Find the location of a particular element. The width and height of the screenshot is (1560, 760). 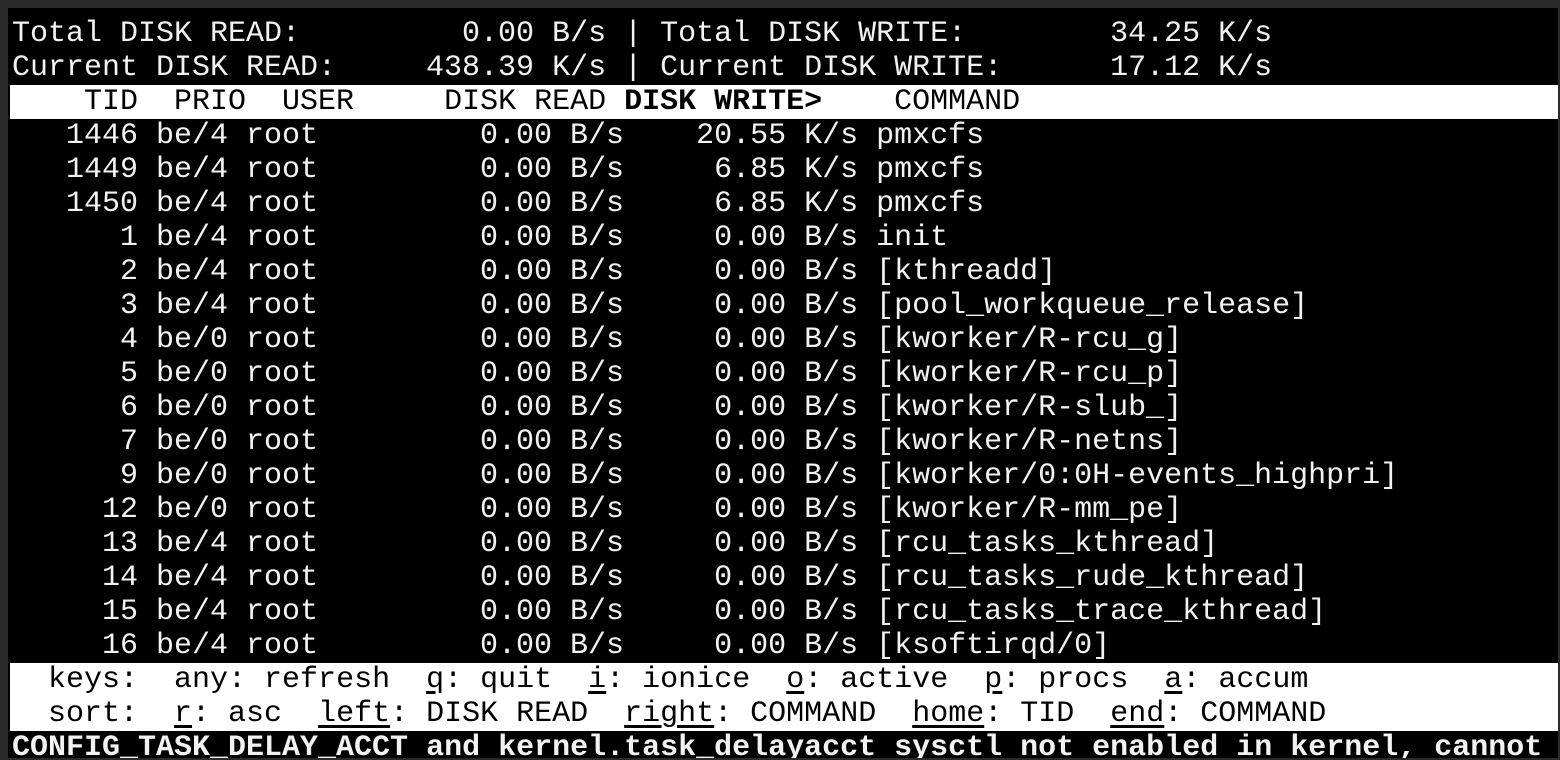

current-read-label: Current DISK READ: is located at coordinates (174, 68).